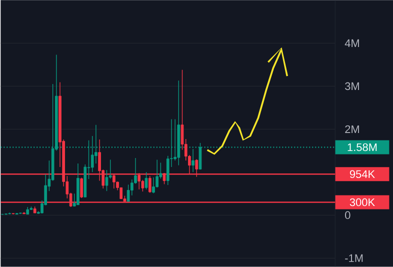 The height and width of the screenshot is (267, 393). What do you see at coordinates (362, 202) in the screenshot?
I see `ref-line-label: 300K` at bounding box center [362, 202].